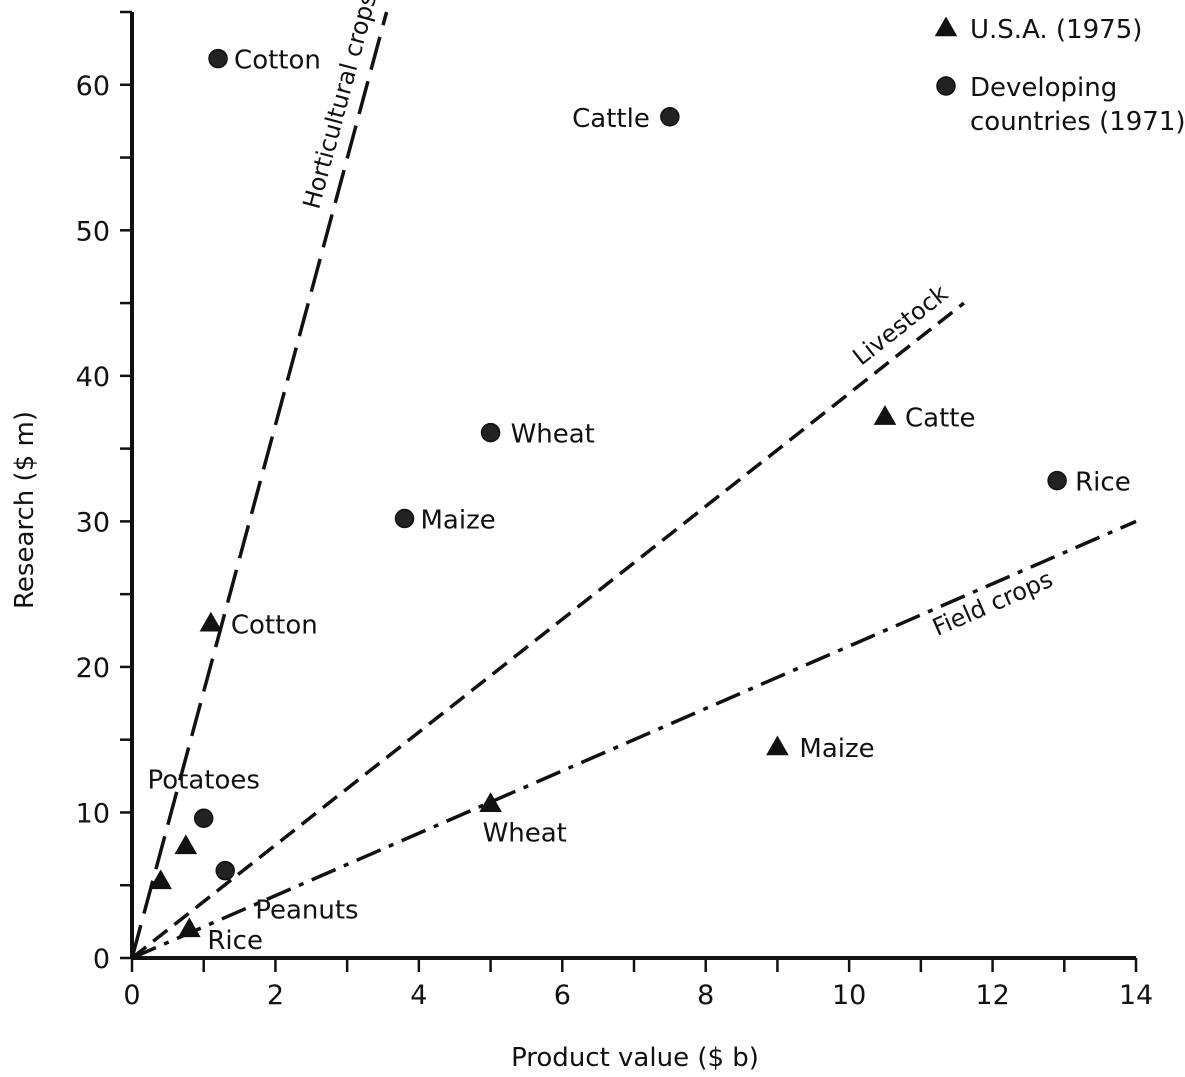 The height and width of the screenshot is (1077, 1185). Describe the element at coordinates (1077, 122) in the screenshot. I see `legend-label: countries (1971)` at that location.